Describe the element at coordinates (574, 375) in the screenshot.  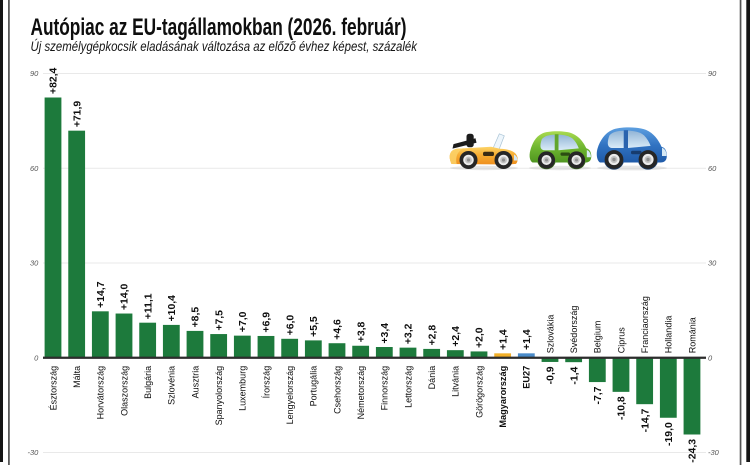
I see `svg-text: -1,4` at that location.